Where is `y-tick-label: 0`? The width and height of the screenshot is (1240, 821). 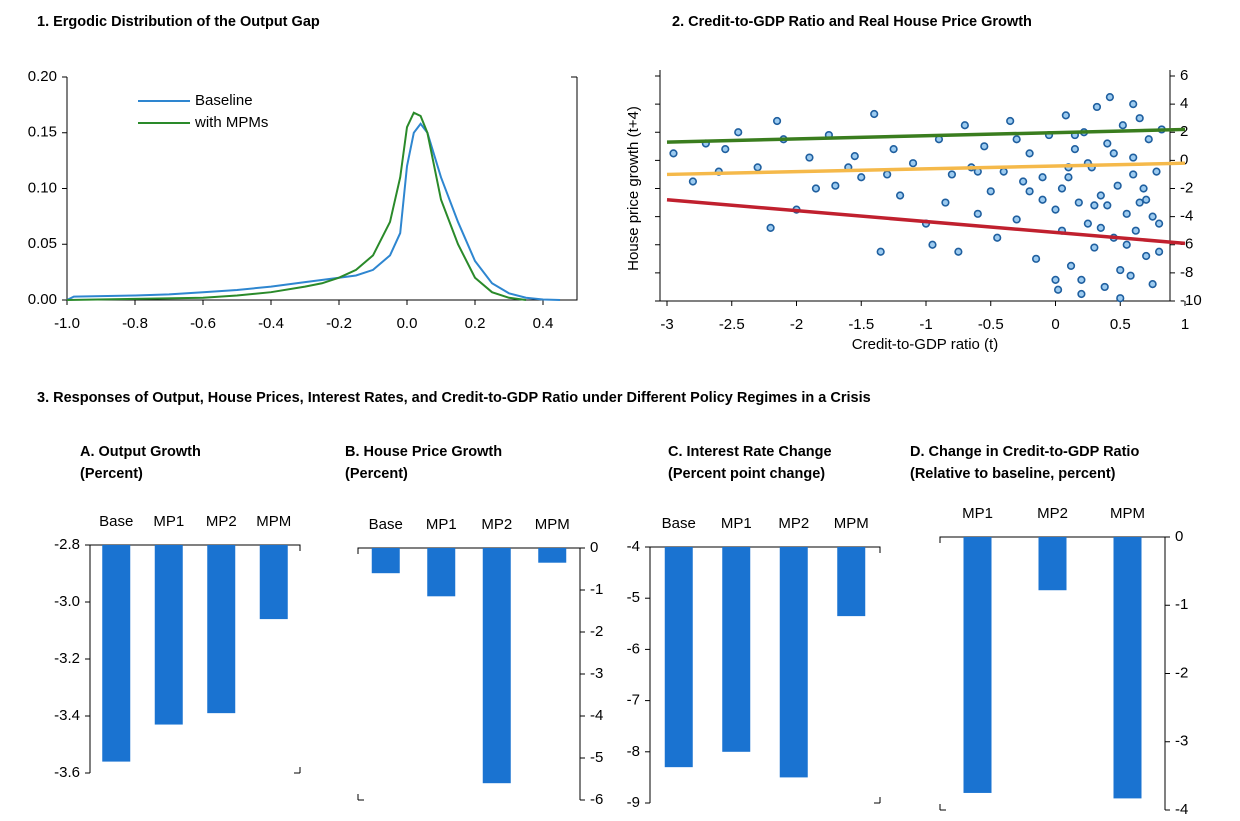
y-tick-label: 0 is located at coordinates (594, 547).